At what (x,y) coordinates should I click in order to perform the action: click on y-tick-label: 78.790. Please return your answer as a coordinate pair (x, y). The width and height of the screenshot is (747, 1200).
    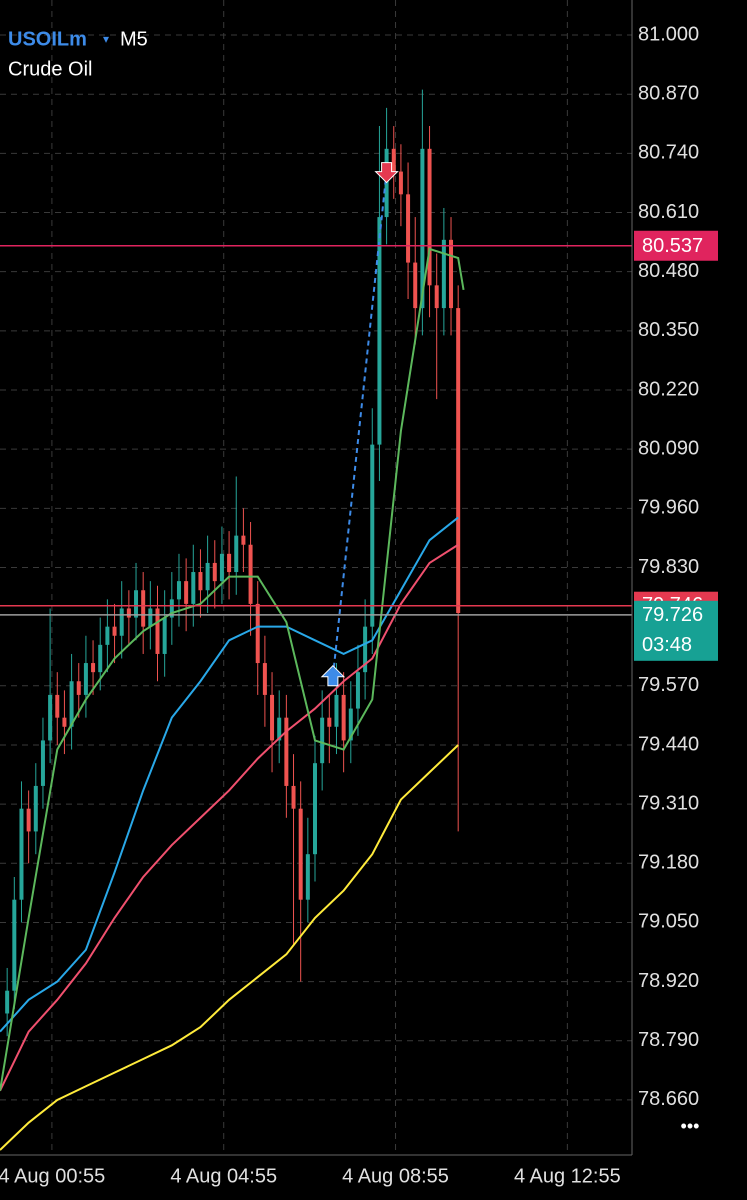
    Looking at the image, I should click on (668, 1040).